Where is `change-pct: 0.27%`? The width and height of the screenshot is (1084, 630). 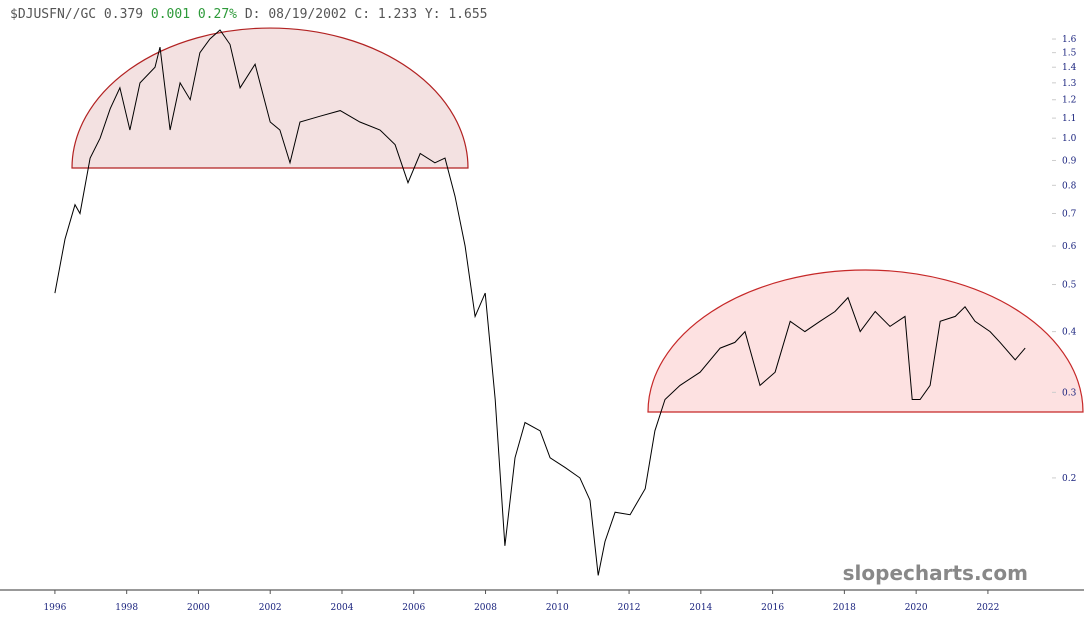
change-pct: 0.27% is located at coordinates (217, 14).